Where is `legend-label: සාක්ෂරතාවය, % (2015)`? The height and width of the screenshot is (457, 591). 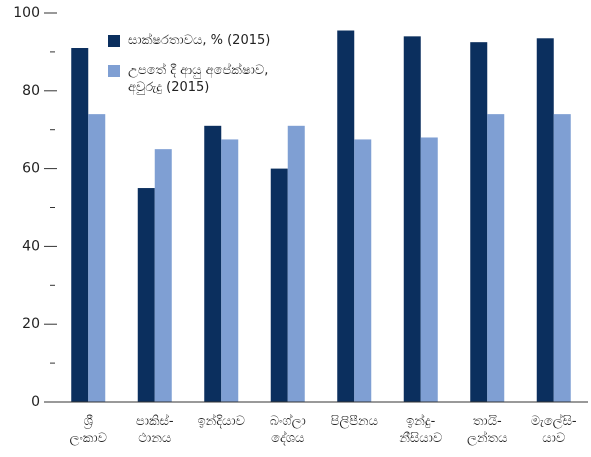
legend-label: සාක්ෂරතාවය, % (2015) is located at coordinates (199, 40).